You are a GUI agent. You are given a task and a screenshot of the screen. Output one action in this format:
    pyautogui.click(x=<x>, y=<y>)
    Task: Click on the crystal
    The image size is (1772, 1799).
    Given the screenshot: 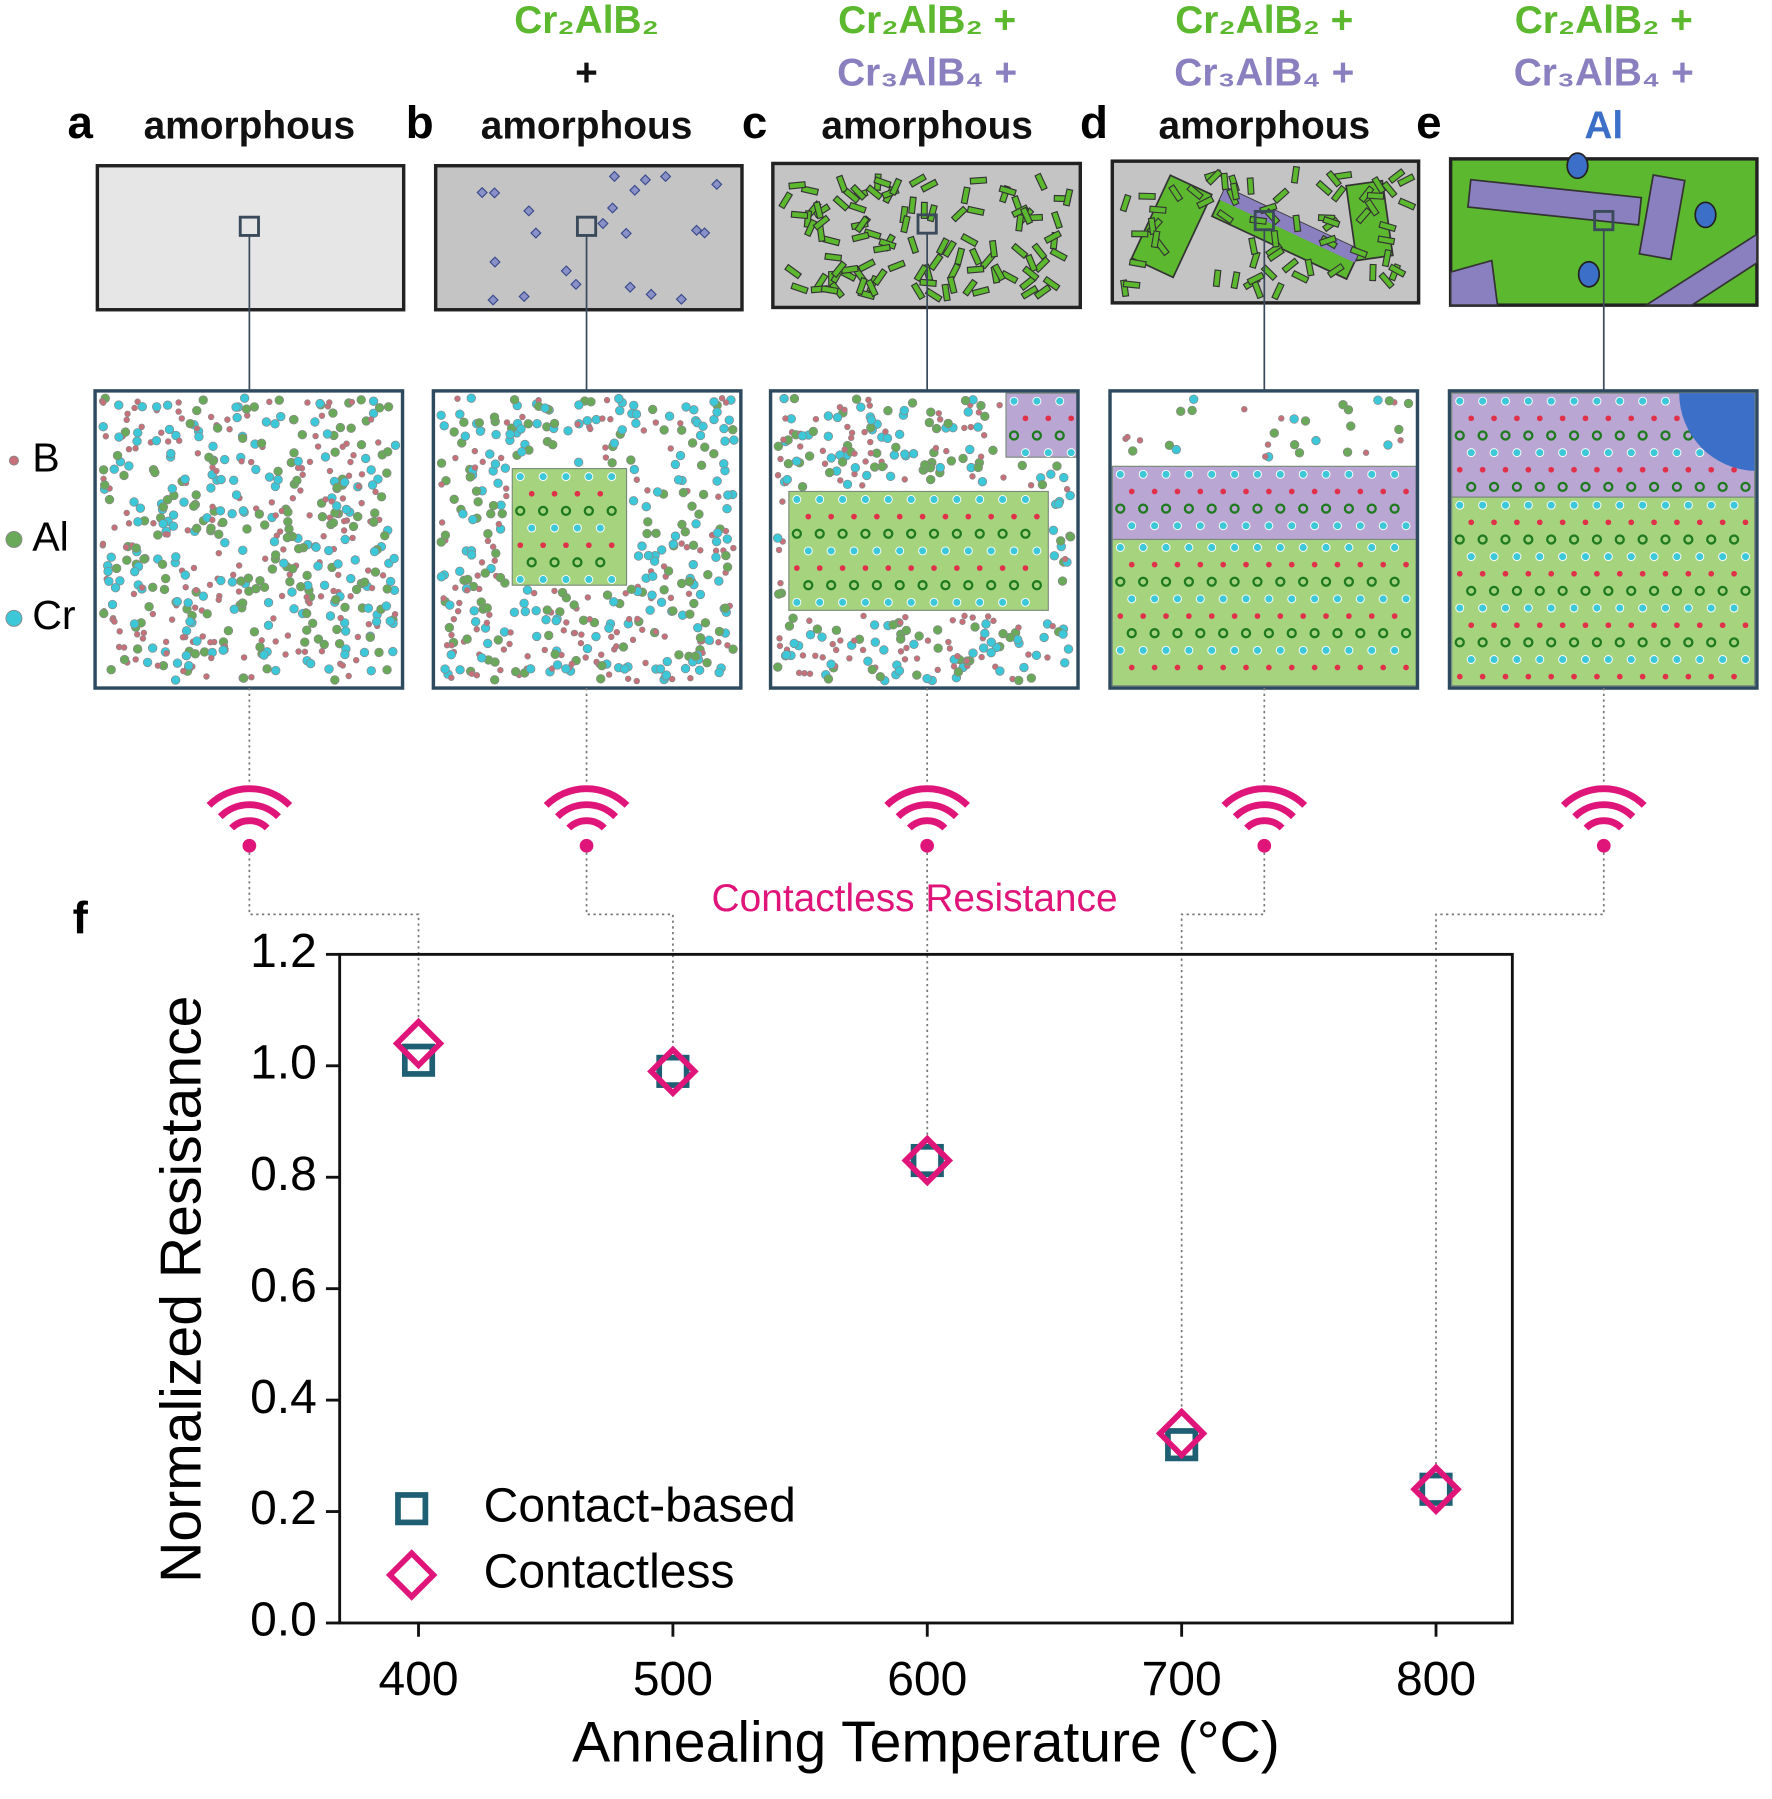 What is the action you would take?
    pyautogui.click(x=1264, y=612)
    